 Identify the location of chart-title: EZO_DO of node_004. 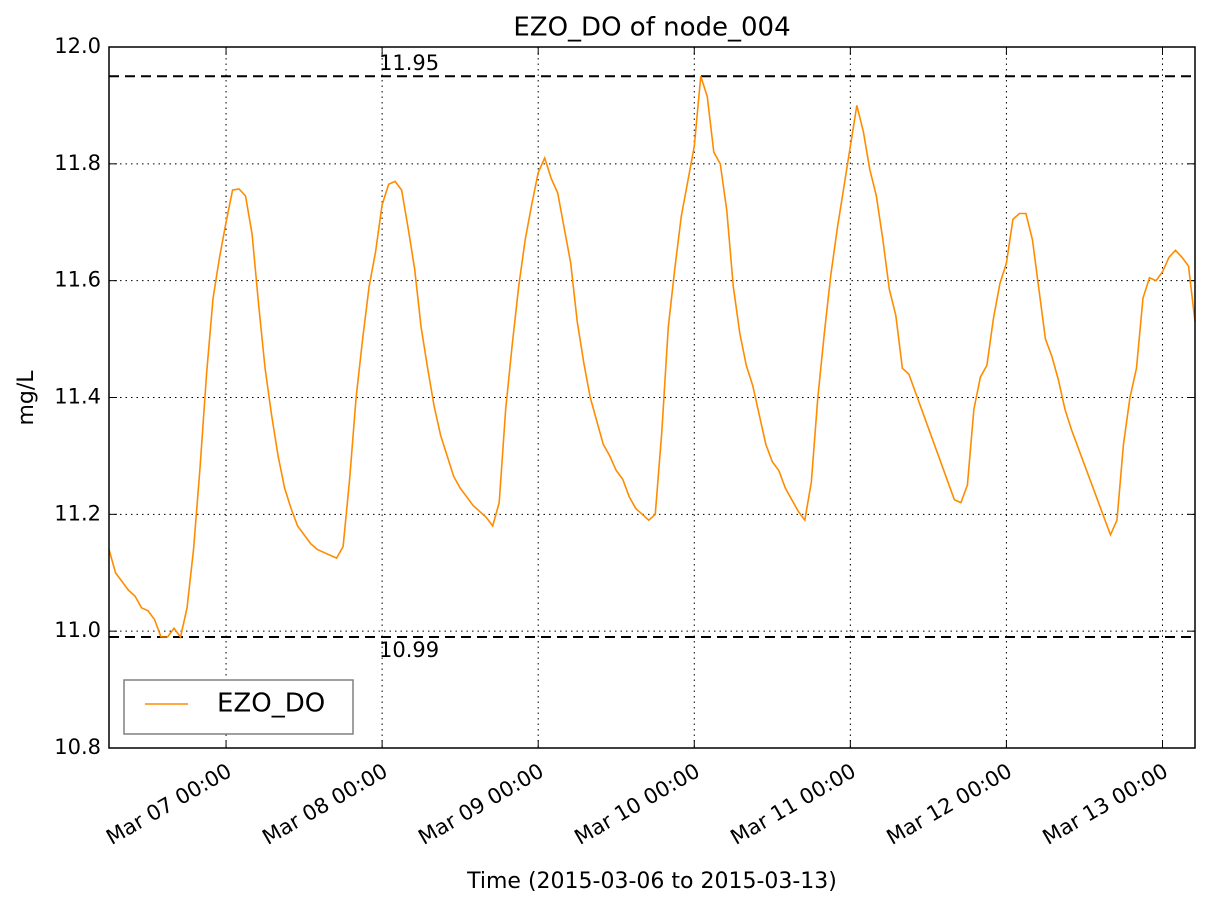
(651, 28).